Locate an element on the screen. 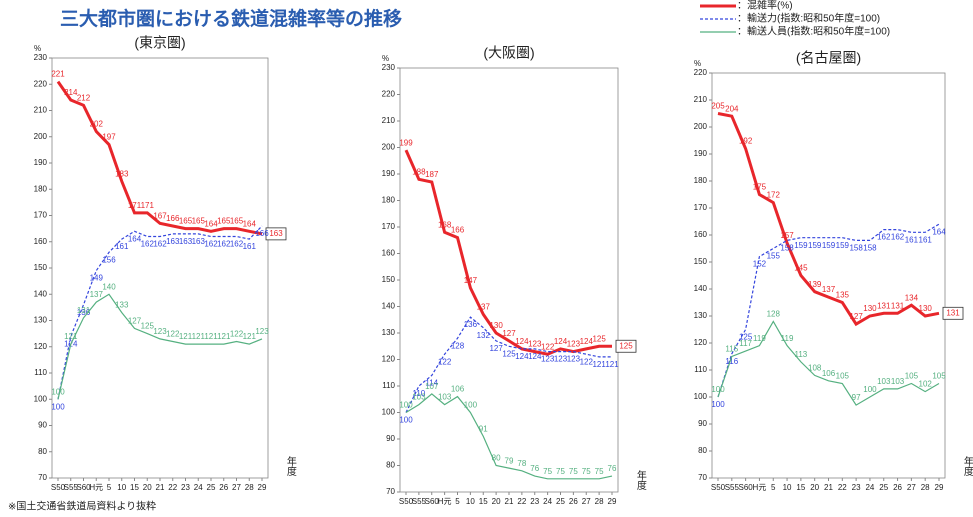 This screenshot has width=973, height=517. data-label: 192 is located at coordinates (746, 141).